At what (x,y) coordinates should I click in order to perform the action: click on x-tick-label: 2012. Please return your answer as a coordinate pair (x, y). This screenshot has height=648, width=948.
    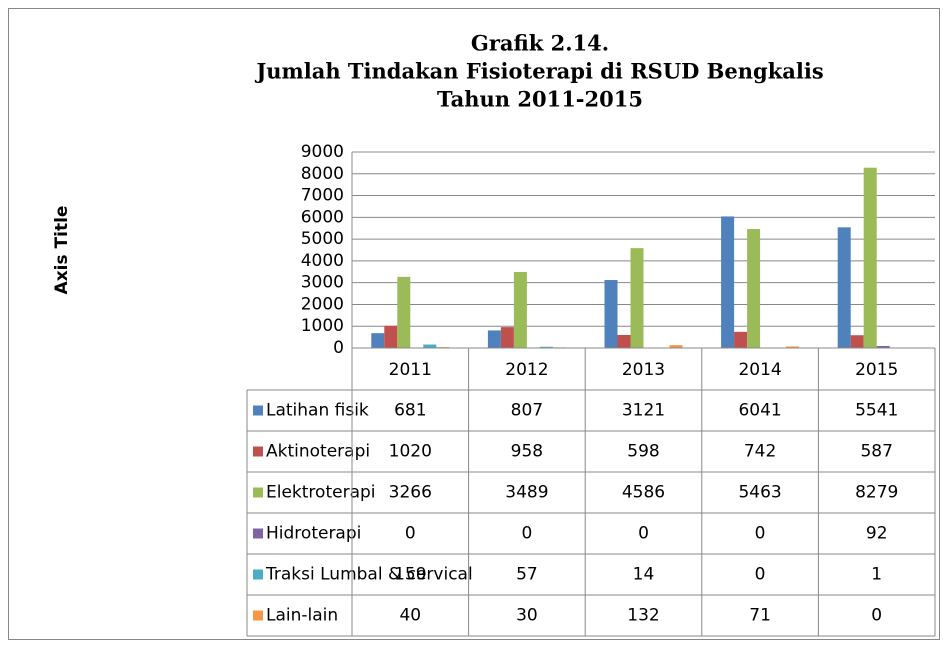
    Looking at the image, I should click on (526, 370).